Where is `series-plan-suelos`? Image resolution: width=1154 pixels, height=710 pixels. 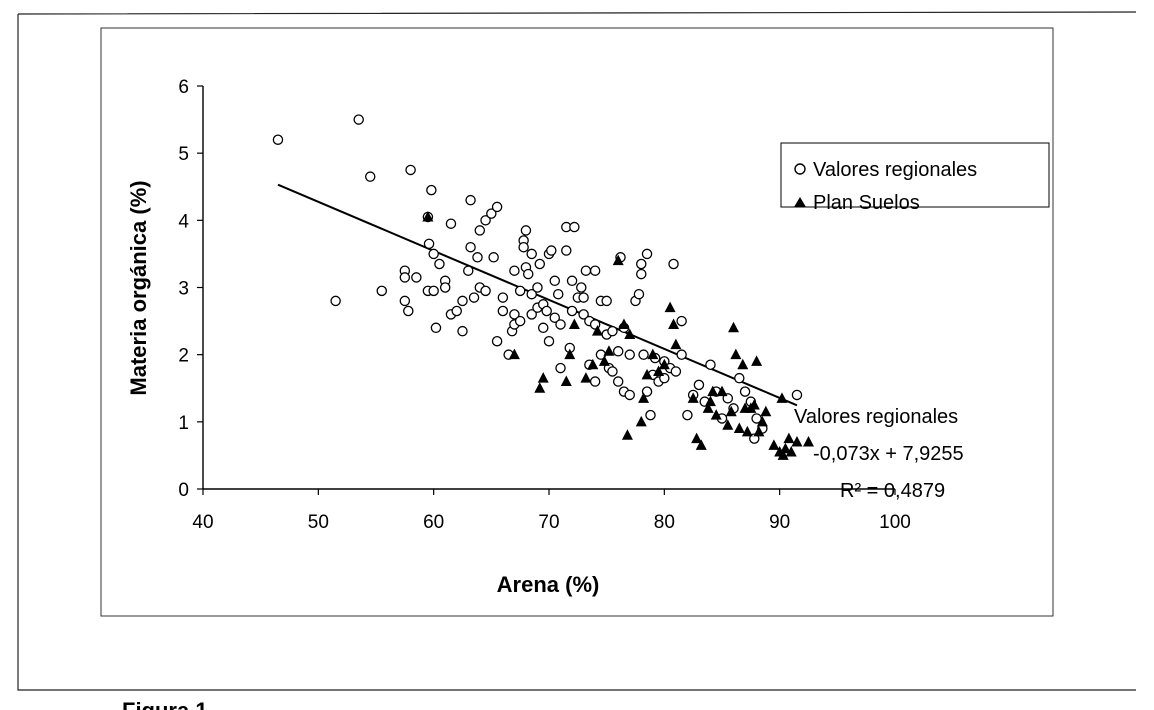
series-plan-suelos is located at coordinates (618, 335).